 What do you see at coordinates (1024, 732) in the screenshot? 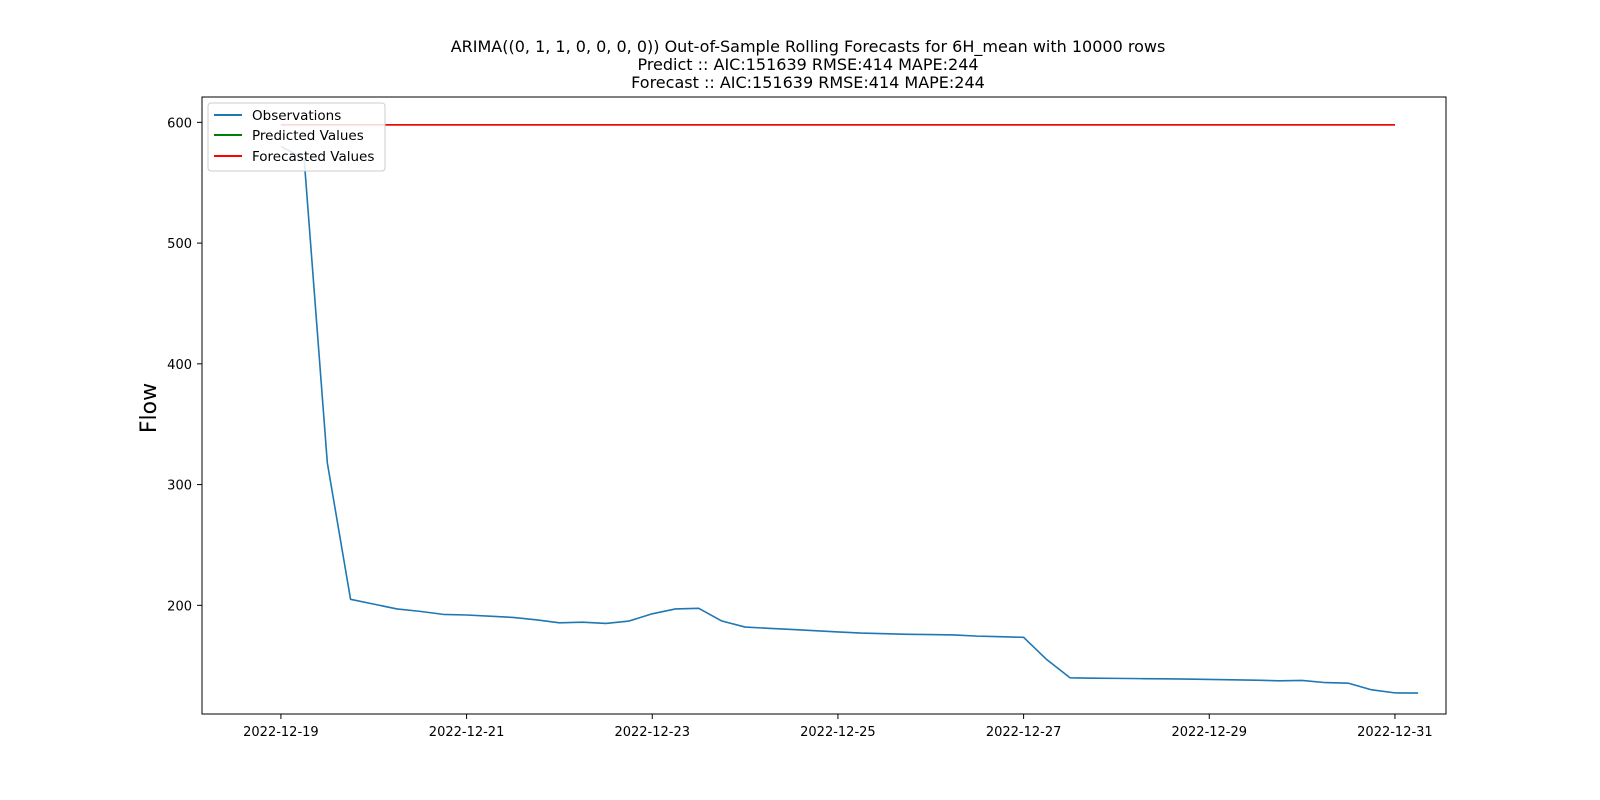
I see `x-tick-label: 2022-12-27` at bounding box center [1024, 732].